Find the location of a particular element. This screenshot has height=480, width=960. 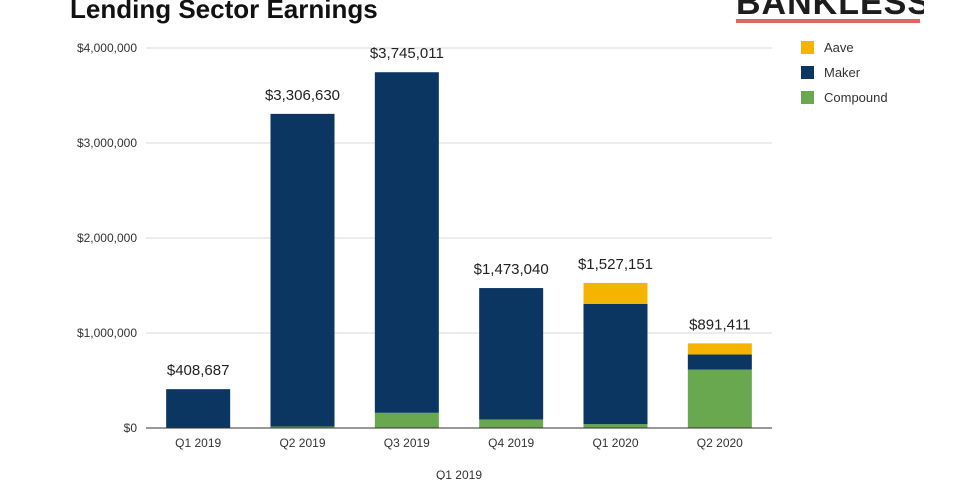

legend-swatch-maker is located at coordinates (807, 72).